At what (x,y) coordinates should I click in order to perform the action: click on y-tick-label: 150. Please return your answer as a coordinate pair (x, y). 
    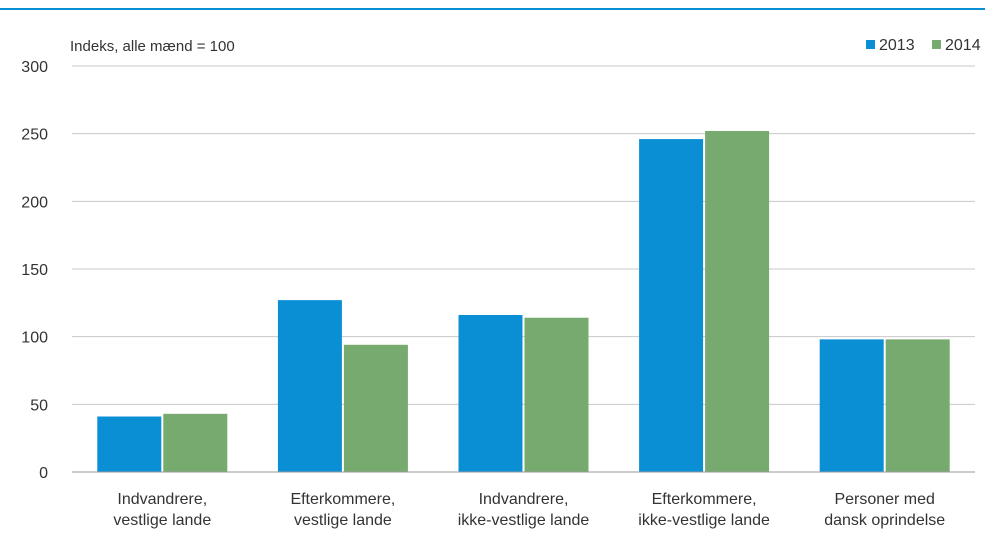
    Looking at the image, I should click on (34, 270).